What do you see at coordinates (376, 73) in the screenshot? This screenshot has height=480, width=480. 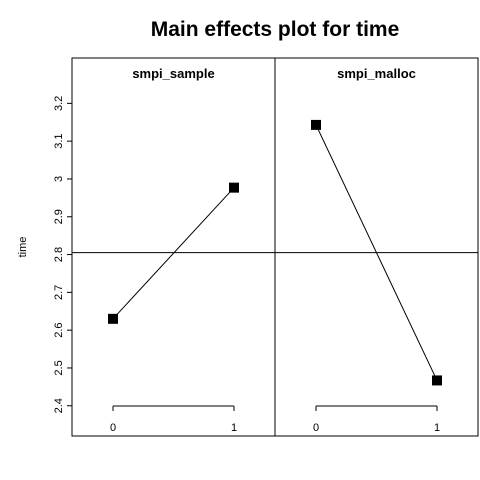 I see `panel-title-1: smpi_malloc` at bounding box center [376, 73].